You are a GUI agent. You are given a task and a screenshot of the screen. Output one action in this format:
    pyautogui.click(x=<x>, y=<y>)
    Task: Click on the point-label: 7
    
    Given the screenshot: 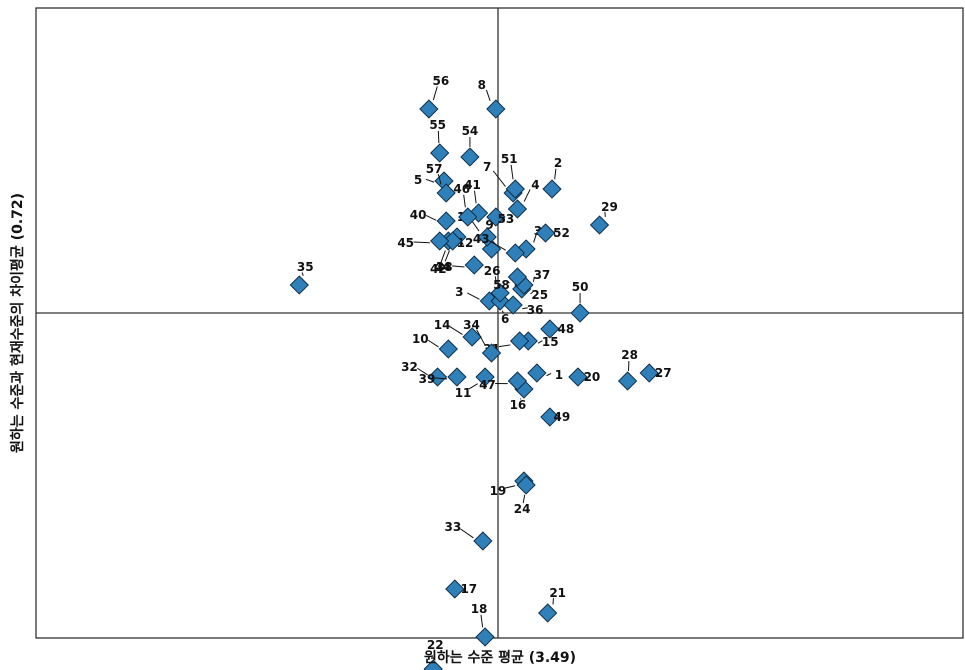 What is the action you would take?
    pyautogui.click(x=487, y=167)
    